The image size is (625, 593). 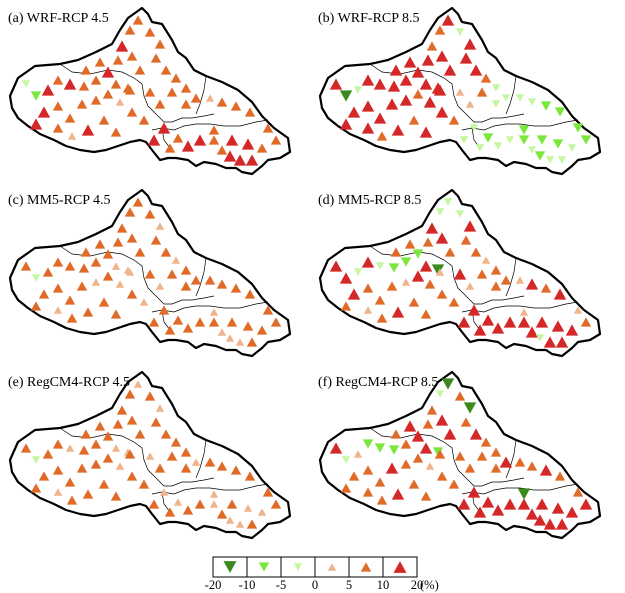 I want to click on legend-tick-label: -5, so click(x=281, y=585).